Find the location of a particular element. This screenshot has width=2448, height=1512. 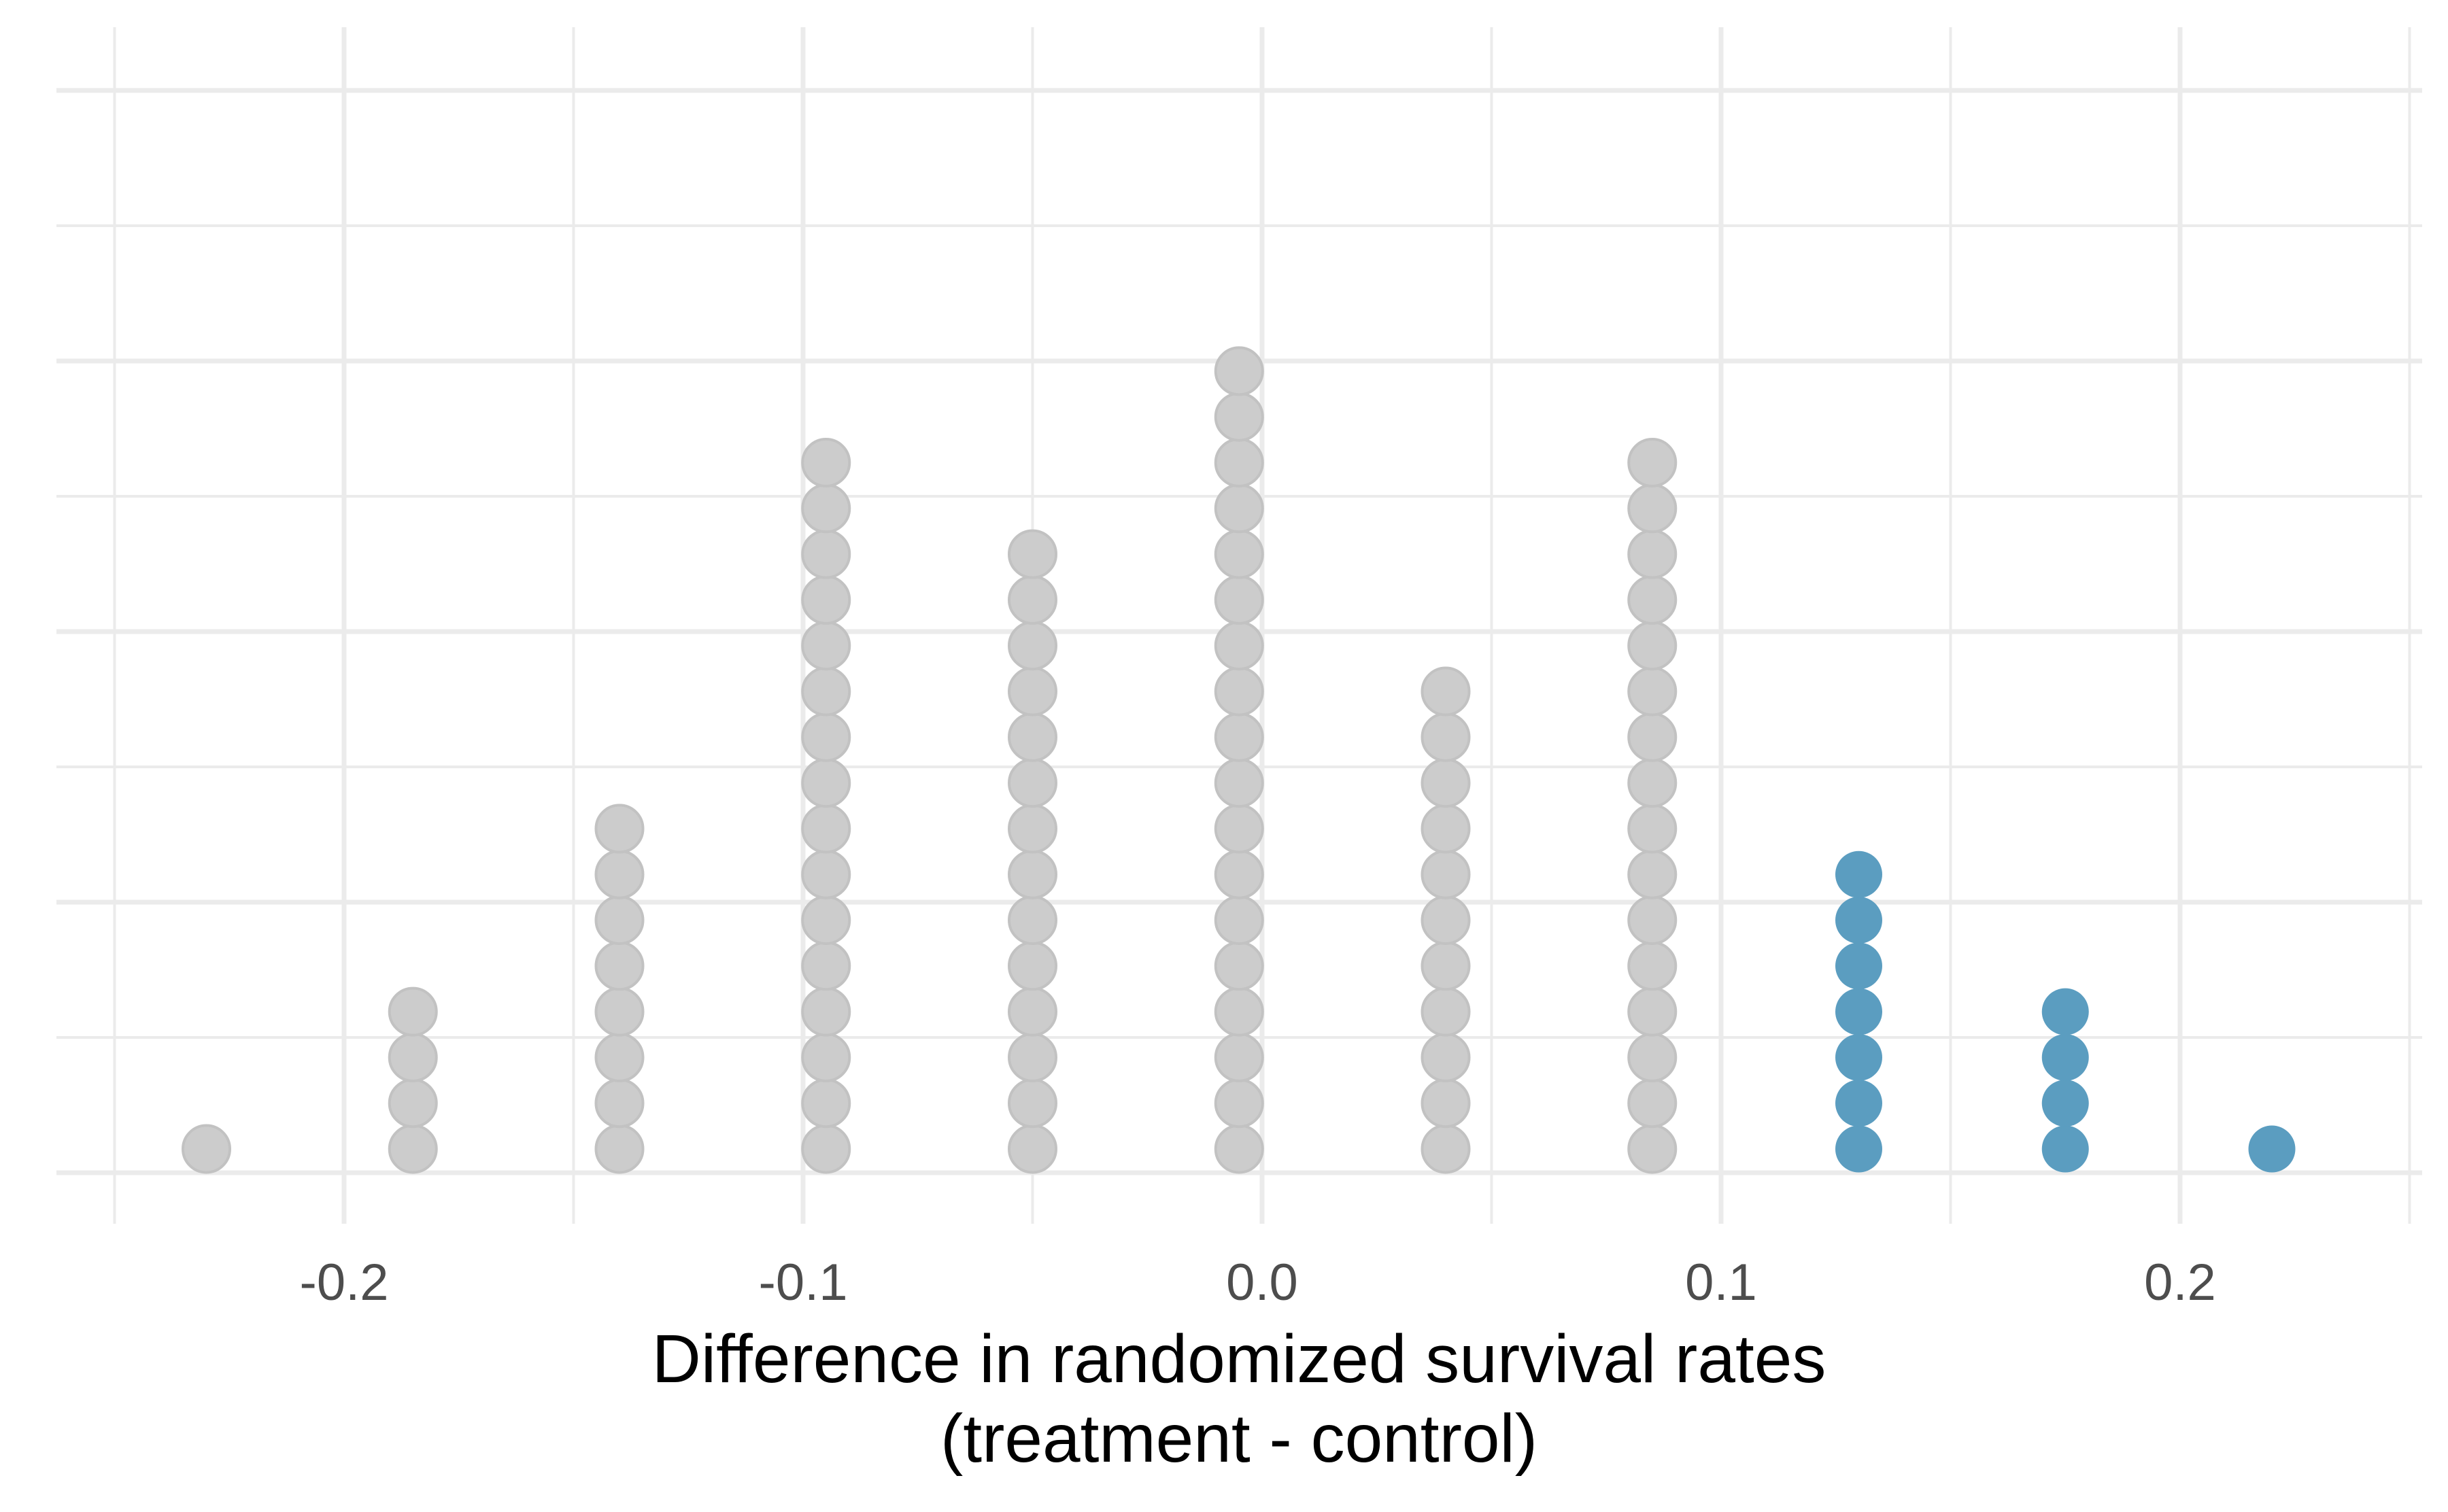

x-tick-label: 0.1 is located at coordinates (1721, 1282).